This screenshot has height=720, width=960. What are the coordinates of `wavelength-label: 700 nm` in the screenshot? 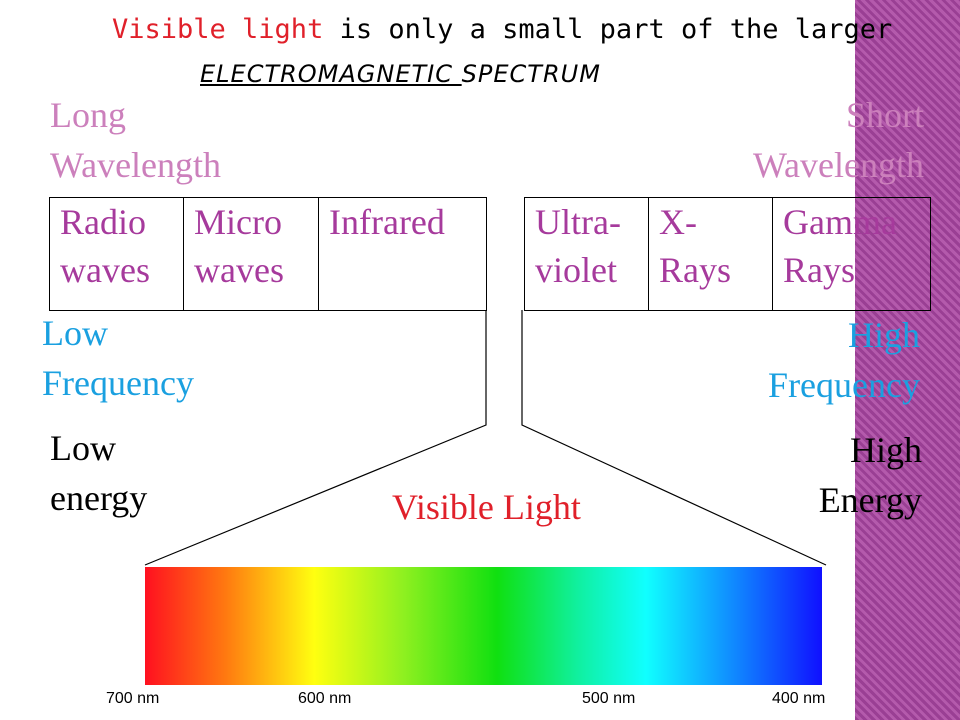 It's located at (133, 698).